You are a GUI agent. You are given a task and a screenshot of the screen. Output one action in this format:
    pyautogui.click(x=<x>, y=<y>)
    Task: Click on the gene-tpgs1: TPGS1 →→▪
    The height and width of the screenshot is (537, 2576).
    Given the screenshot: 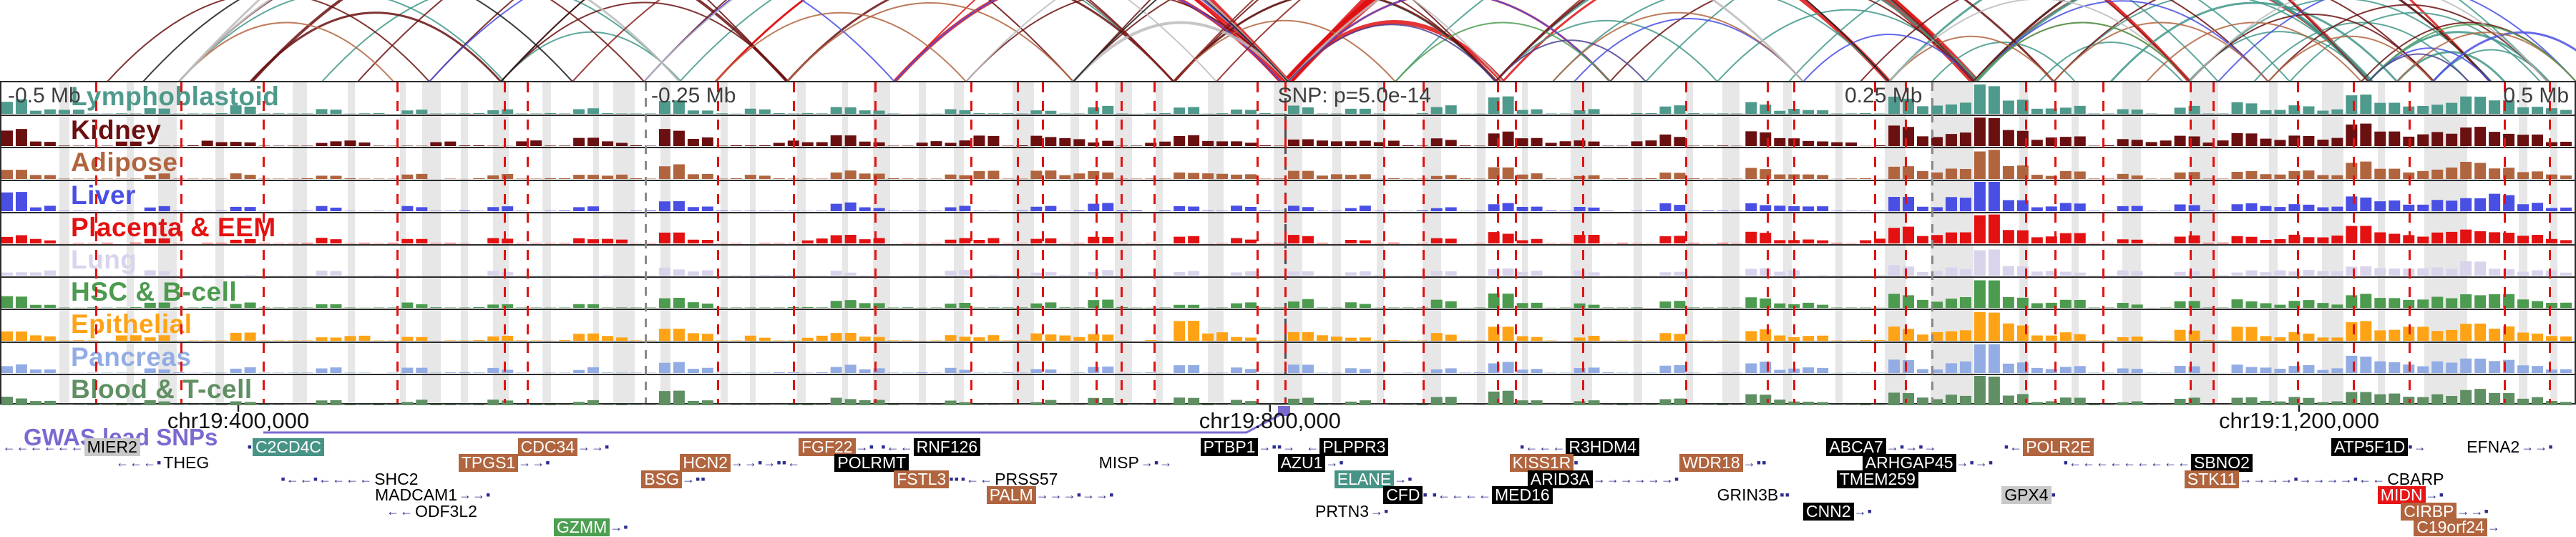 What is the action you would take?
    pyautogui.click(x=504, y=463)
    